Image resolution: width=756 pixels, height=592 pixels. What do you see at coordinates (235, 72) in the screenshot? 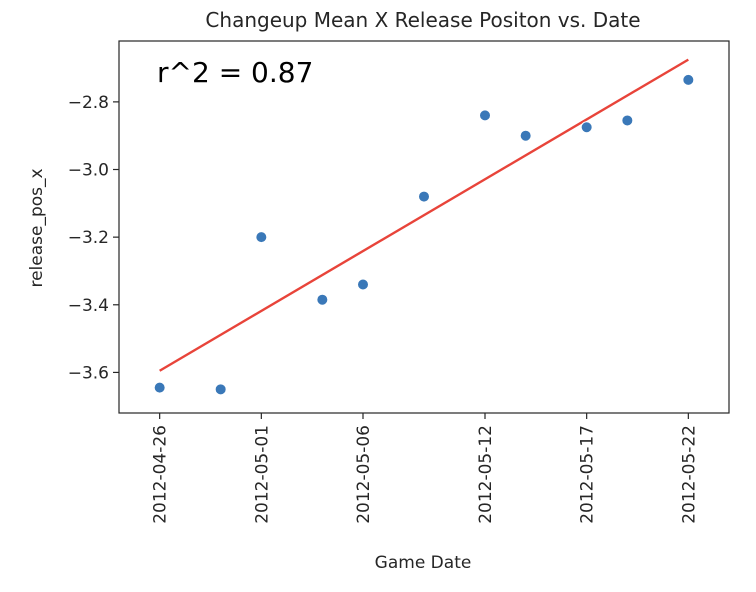
I see `r-squared-annotation: r^2 = 0.87` at bounding box center [235, 72].